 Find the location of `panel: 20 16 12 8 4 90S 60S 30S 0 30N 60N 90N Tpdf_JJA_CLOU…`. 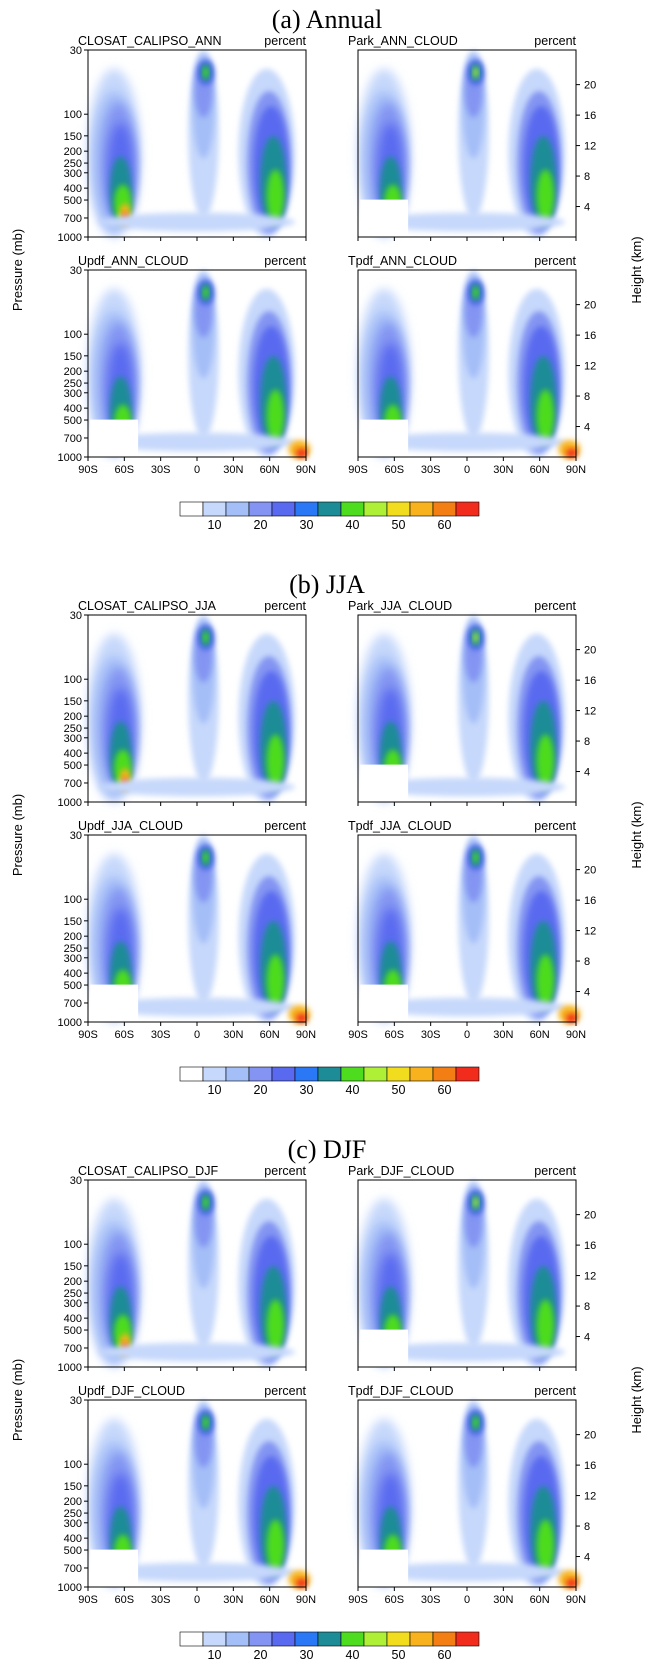

panel: 20 16 12 8 4 90S 60S 30S 0 30N 60N 90N Tpdf_JJA_CLOU… is located at coordinates (472, 930).